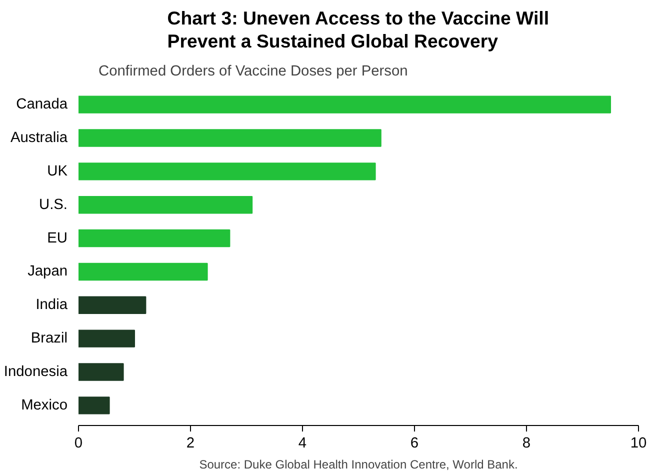 Image resolution: width=660 pixels, height=476 pixels. I want to click on x-tick-label: 8, so click(526, 444).